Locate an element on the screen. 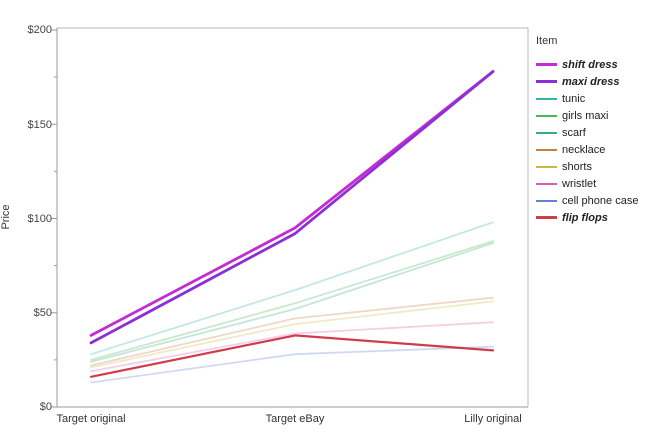 The height and width of the screenshot is (442, 654). legend-swatch-wristlet is located at coordinates (546, 183).